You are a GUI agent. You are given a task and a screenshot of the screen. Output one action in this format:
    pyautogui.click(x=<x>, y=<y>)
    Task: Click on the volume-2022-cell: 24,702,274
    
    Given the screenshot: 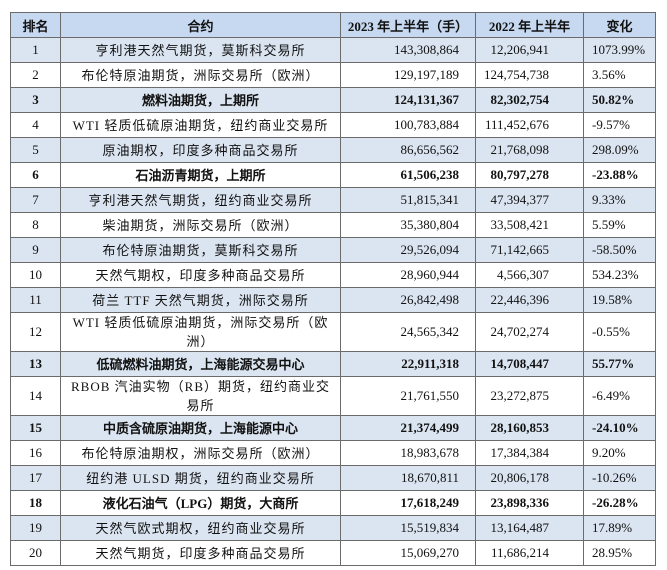 What is the action you would take?
    pyautogui.click(x=529, y=332)
    